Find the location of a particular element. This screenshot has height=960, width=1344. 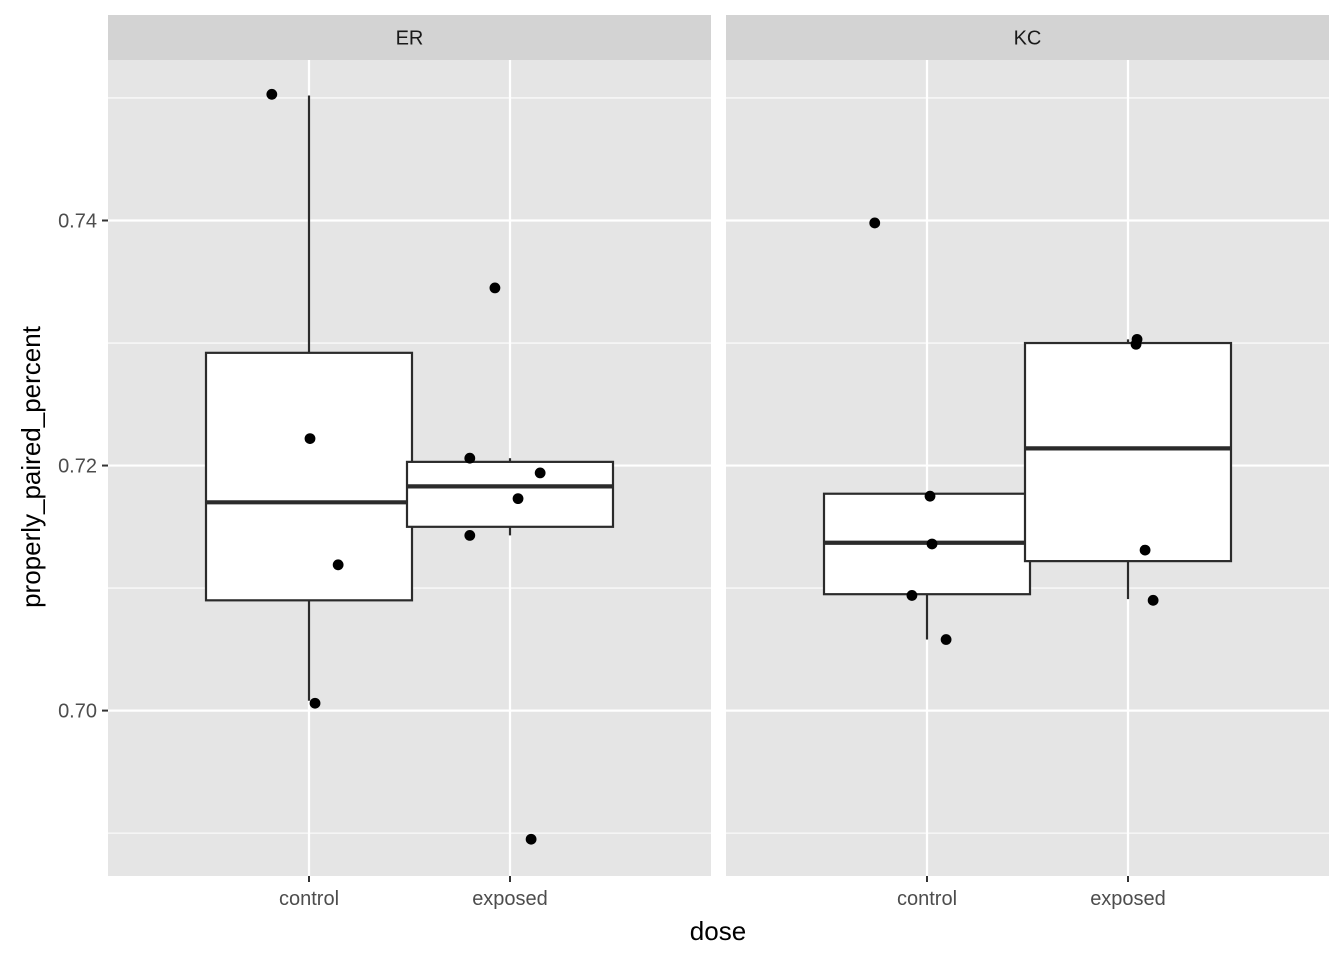

y-tick-label: 0.72 is located at coordinates (77, 467).